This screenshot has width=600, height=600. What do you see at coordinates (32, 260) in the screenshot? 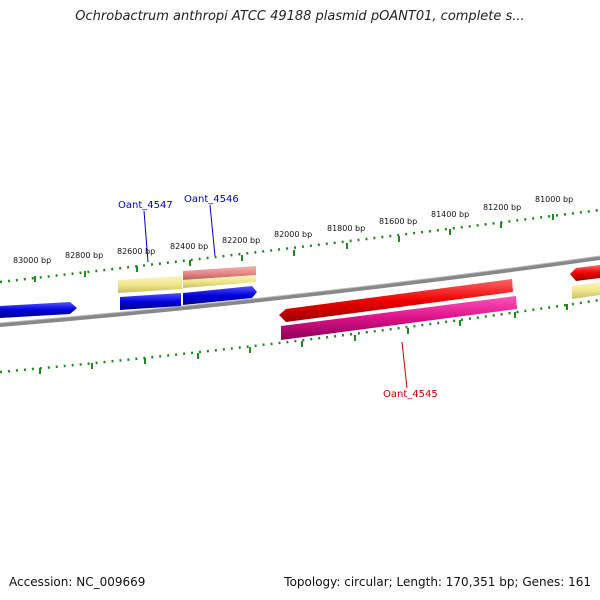
I see `scale-label: 83000 bp` at bounding box center [32, 260].